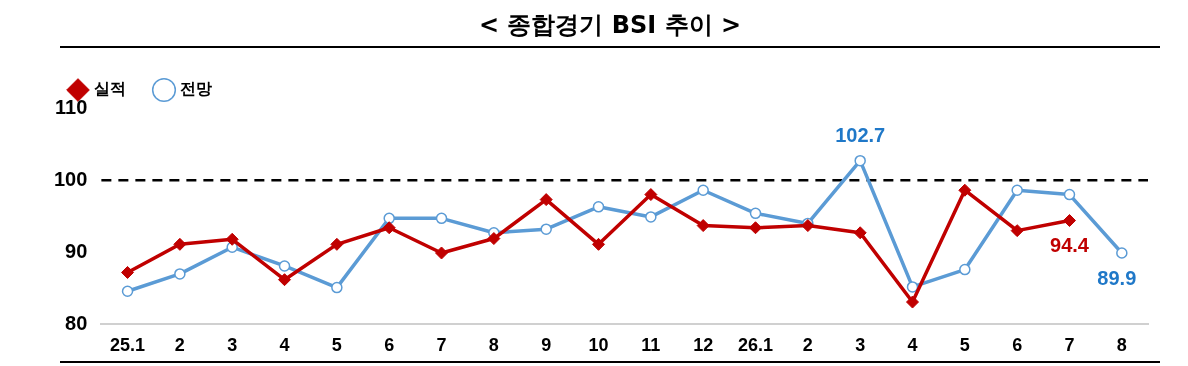  Describe the element at coordinates (1070, 245) in the screenshot. I see `data-label: 94.4` at that location.